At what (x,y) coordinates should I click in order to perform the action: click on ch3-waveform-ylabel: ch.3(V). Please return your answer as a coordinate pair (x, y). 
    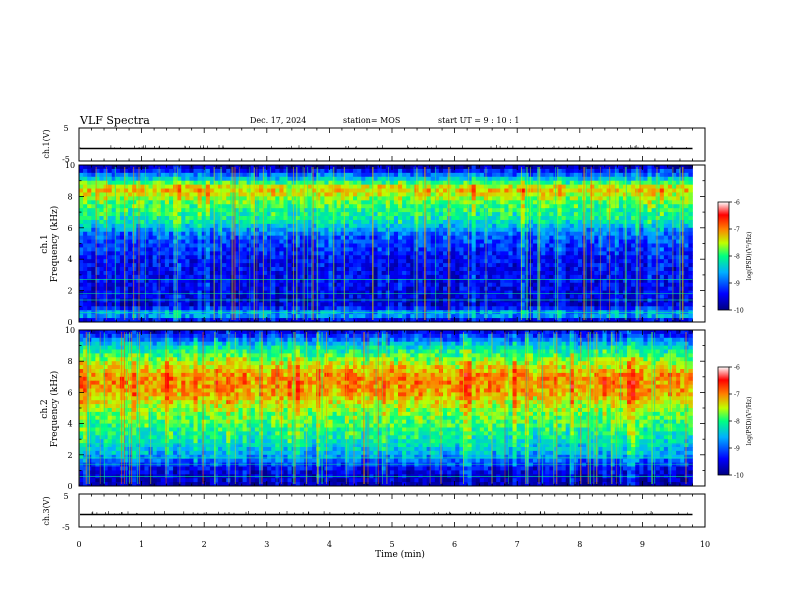
    Looking at the image, I should click on (46, 510).